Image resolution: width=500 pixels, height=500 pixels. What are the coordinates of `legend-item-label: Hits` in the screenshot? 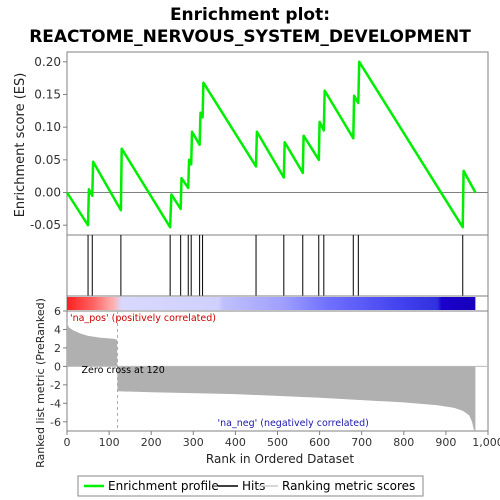 It's located at (253, 486).